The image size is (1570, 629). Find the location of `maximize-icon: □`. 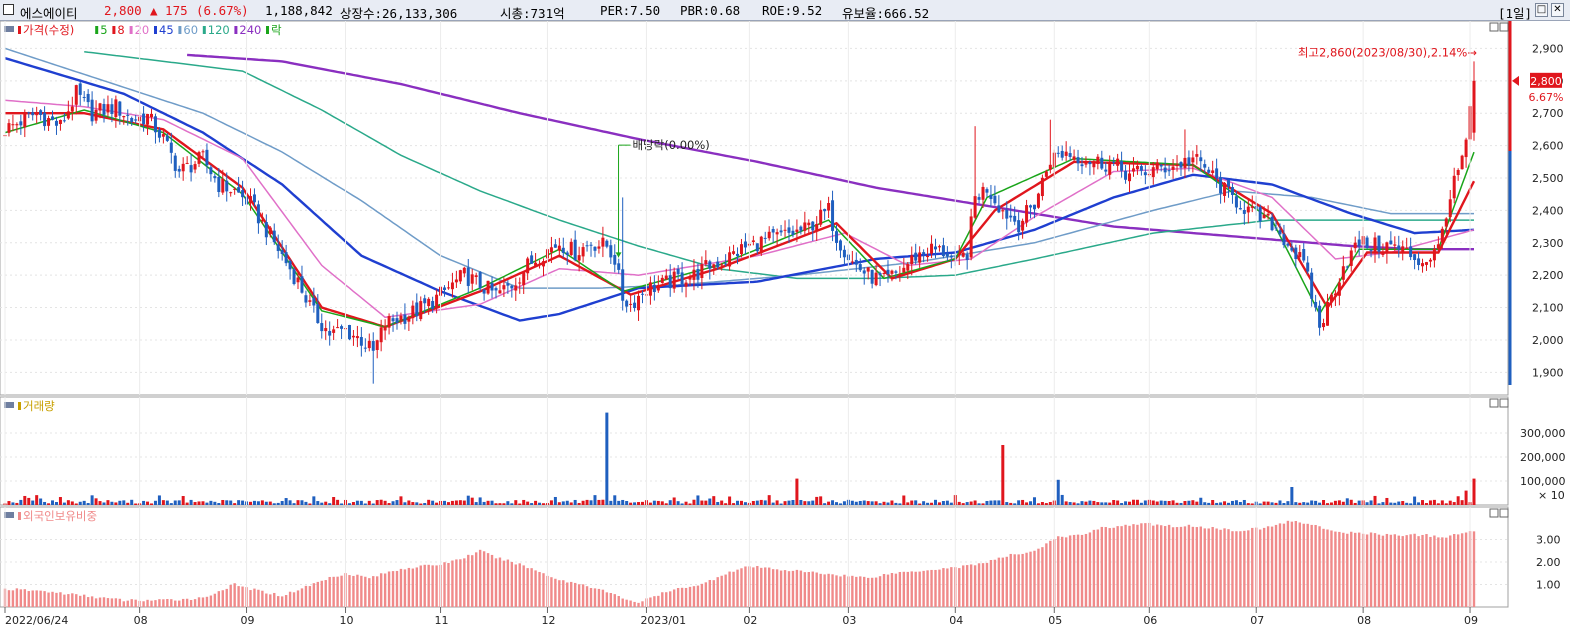

maximize-icon: □ is located at coordinates (1541, 10).